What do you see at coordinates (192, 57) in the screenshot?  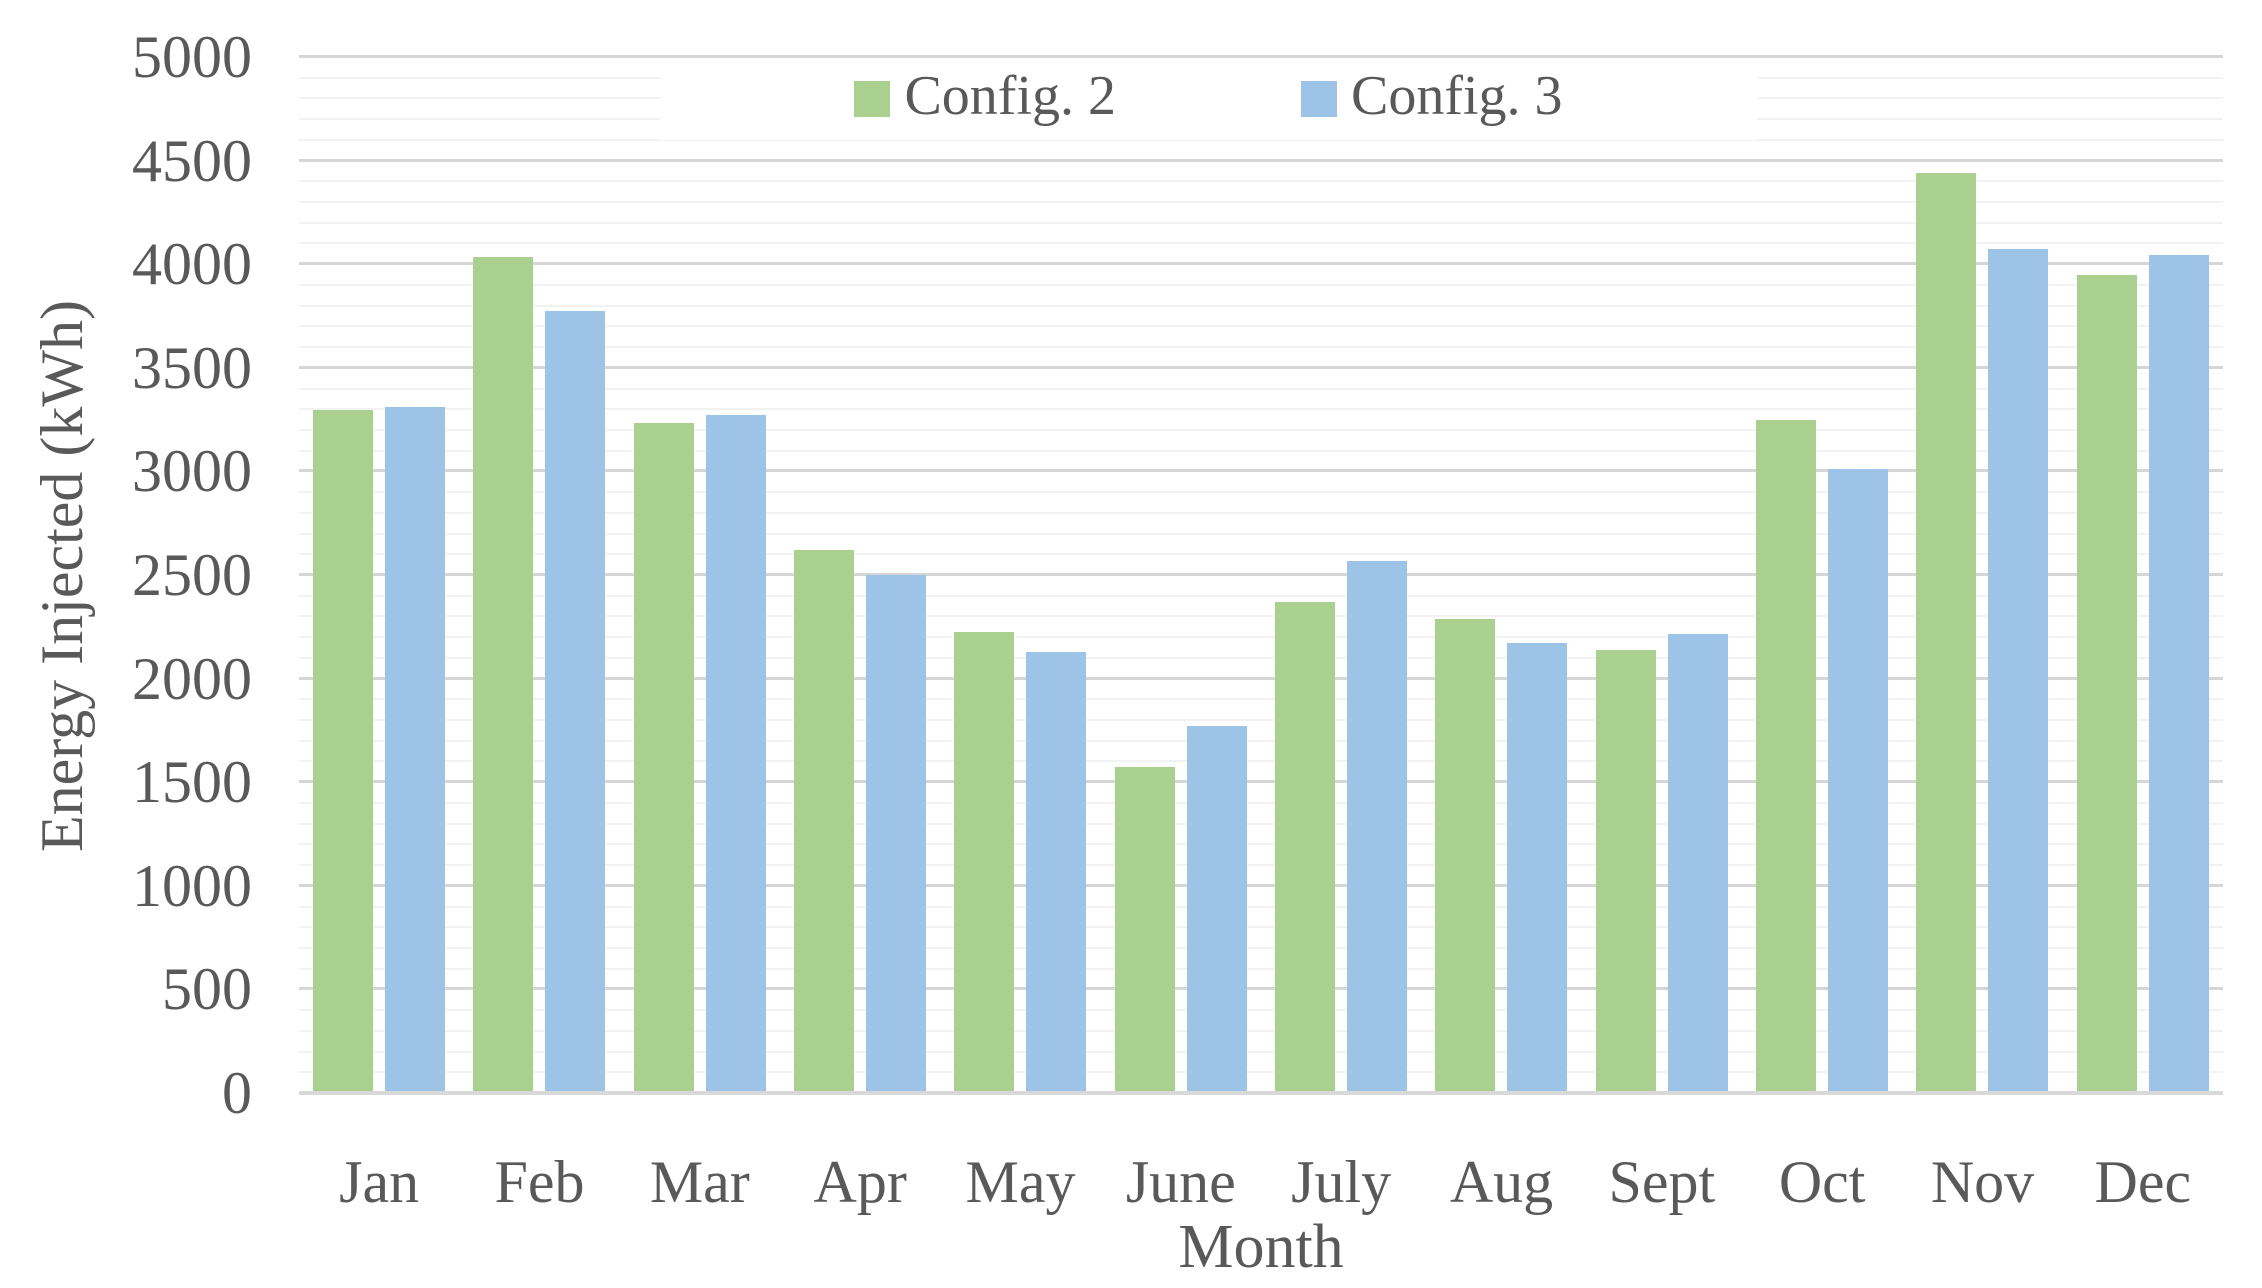 I see `y-tick-label-5000: 5000` at bounding box center [192, 57].